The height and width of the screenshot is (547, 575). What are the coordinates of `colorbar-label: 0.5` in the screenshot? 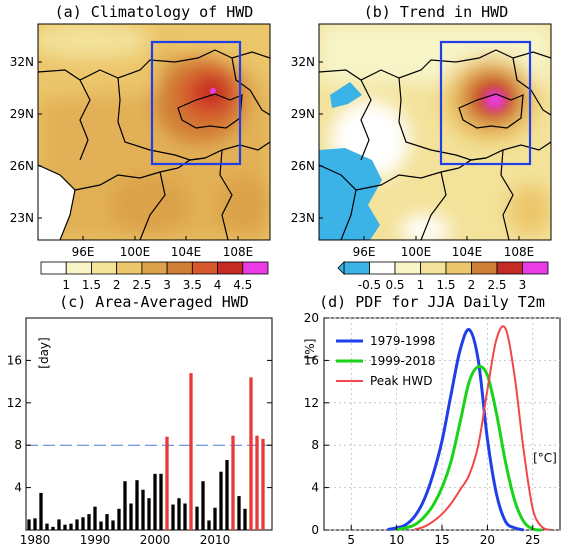 It's located at (394, 285).